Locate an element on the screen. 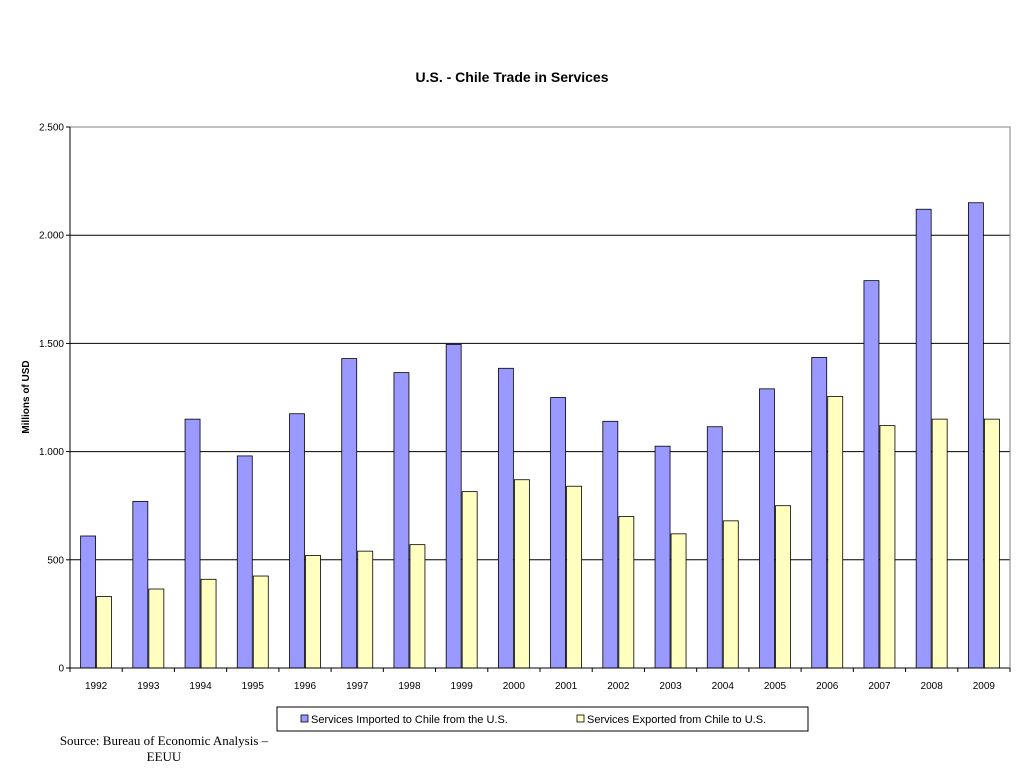  y-tick-label: 1.500 is located at coordinates (51, 344).